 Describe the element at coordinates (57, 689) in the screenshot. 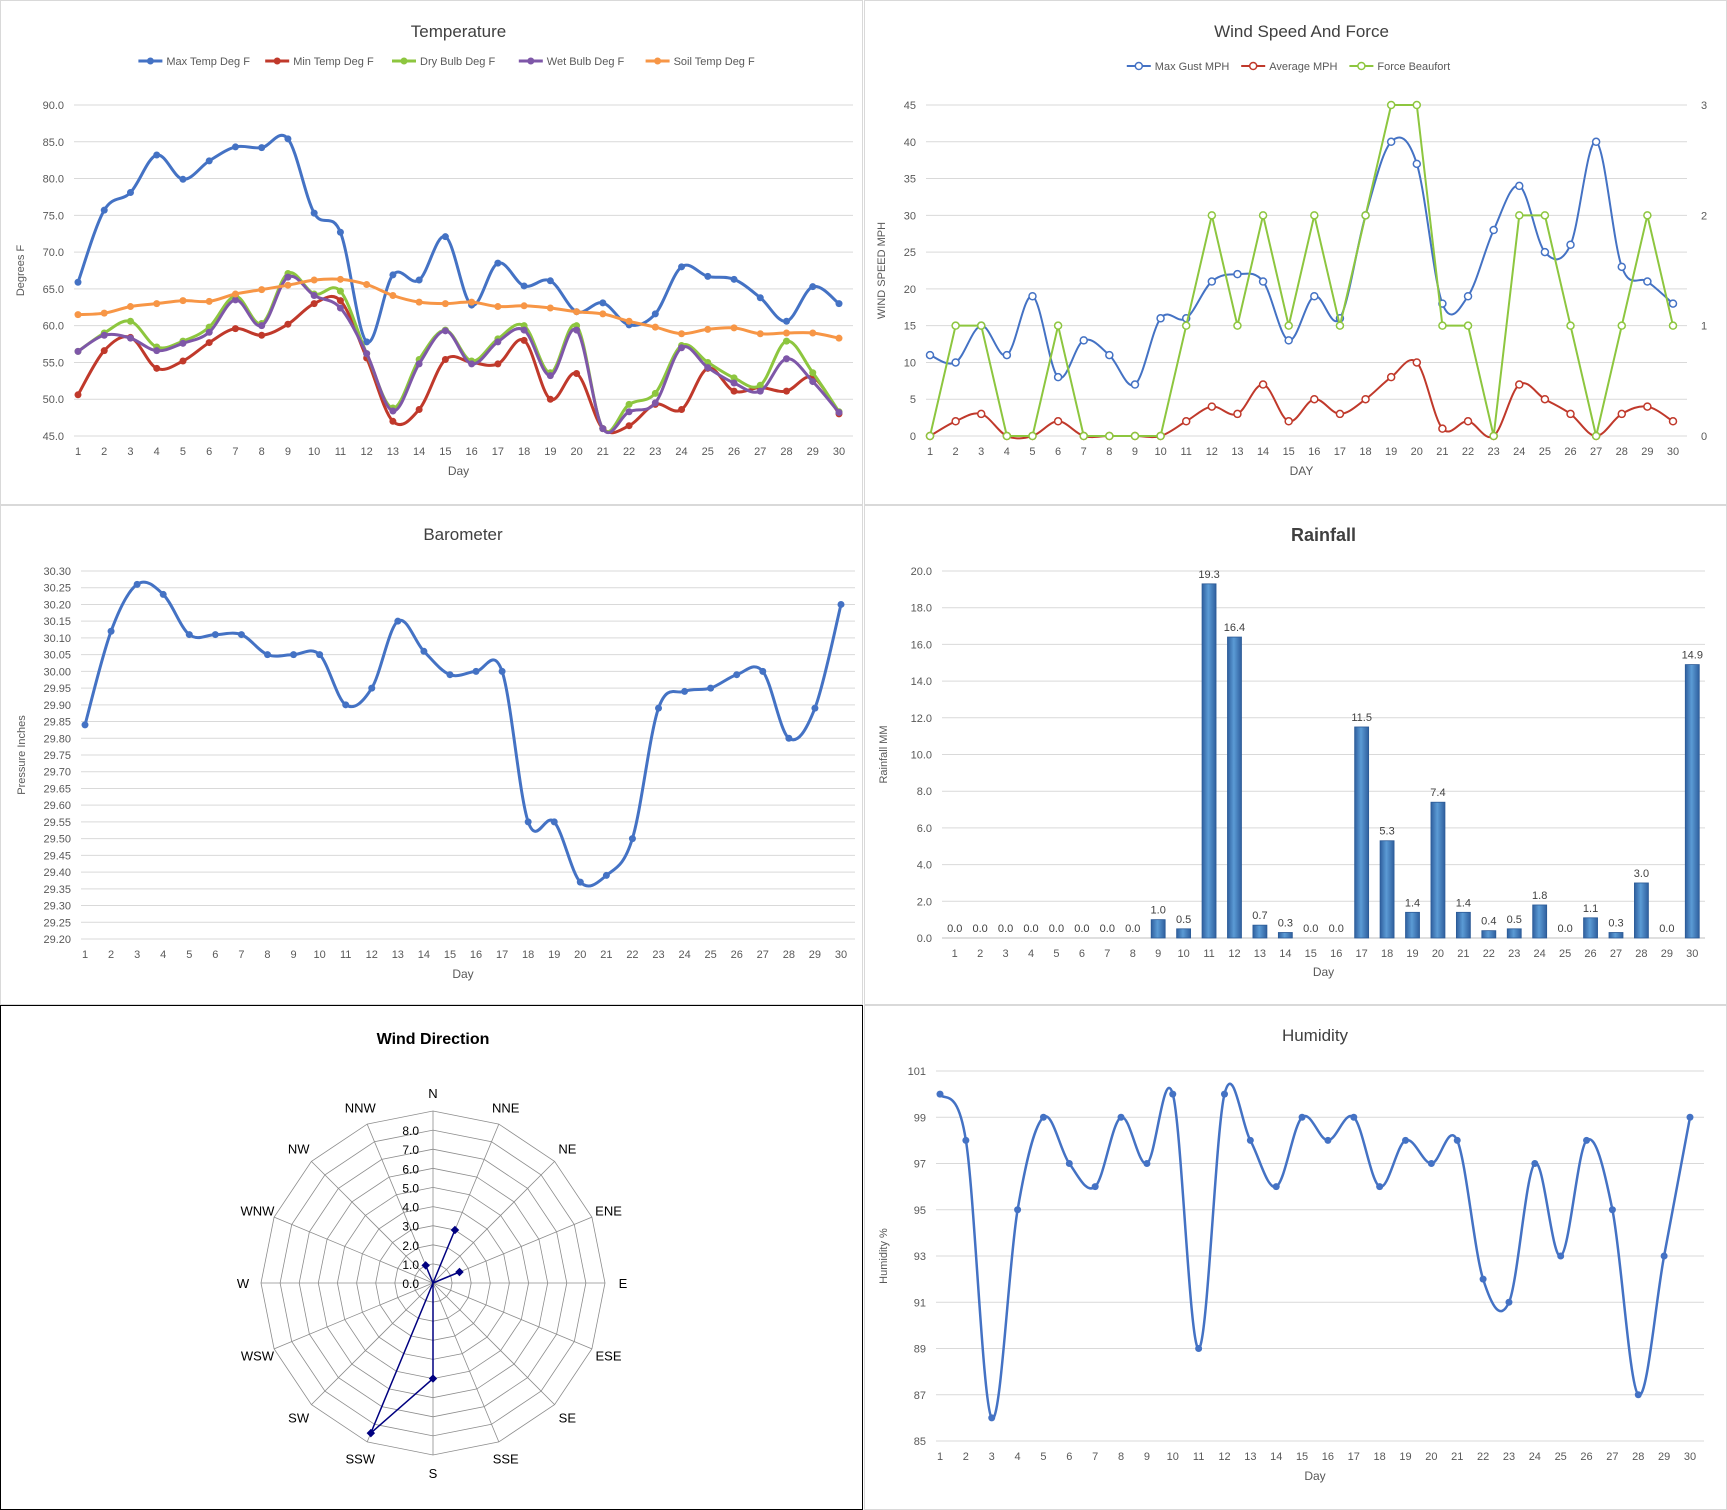

I see `y-tick-label: 29.95` at that location.